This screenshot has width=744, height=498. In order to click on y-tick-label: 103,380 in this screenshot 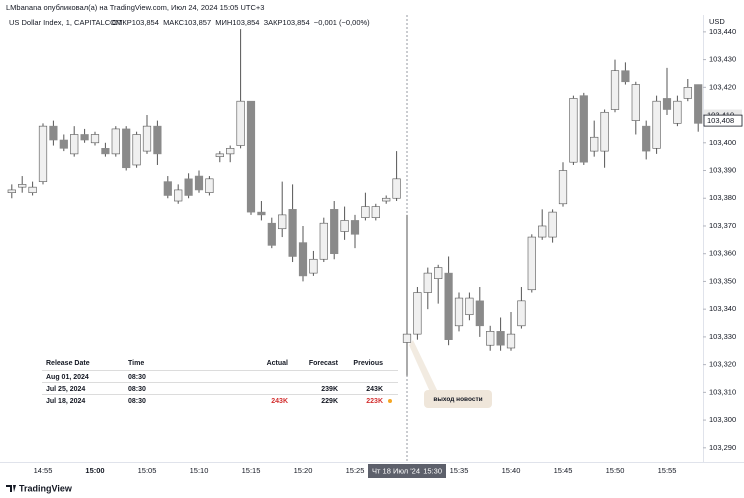, I will do `click(722, 197)`.